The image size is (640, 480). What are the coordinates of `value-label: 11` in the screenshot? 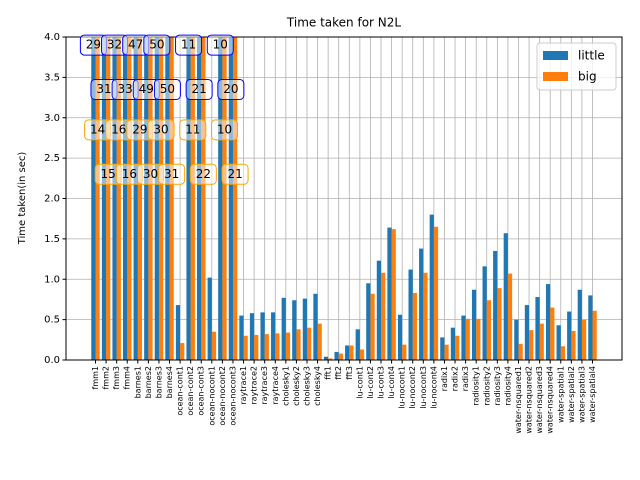 It's located at (192, 129).